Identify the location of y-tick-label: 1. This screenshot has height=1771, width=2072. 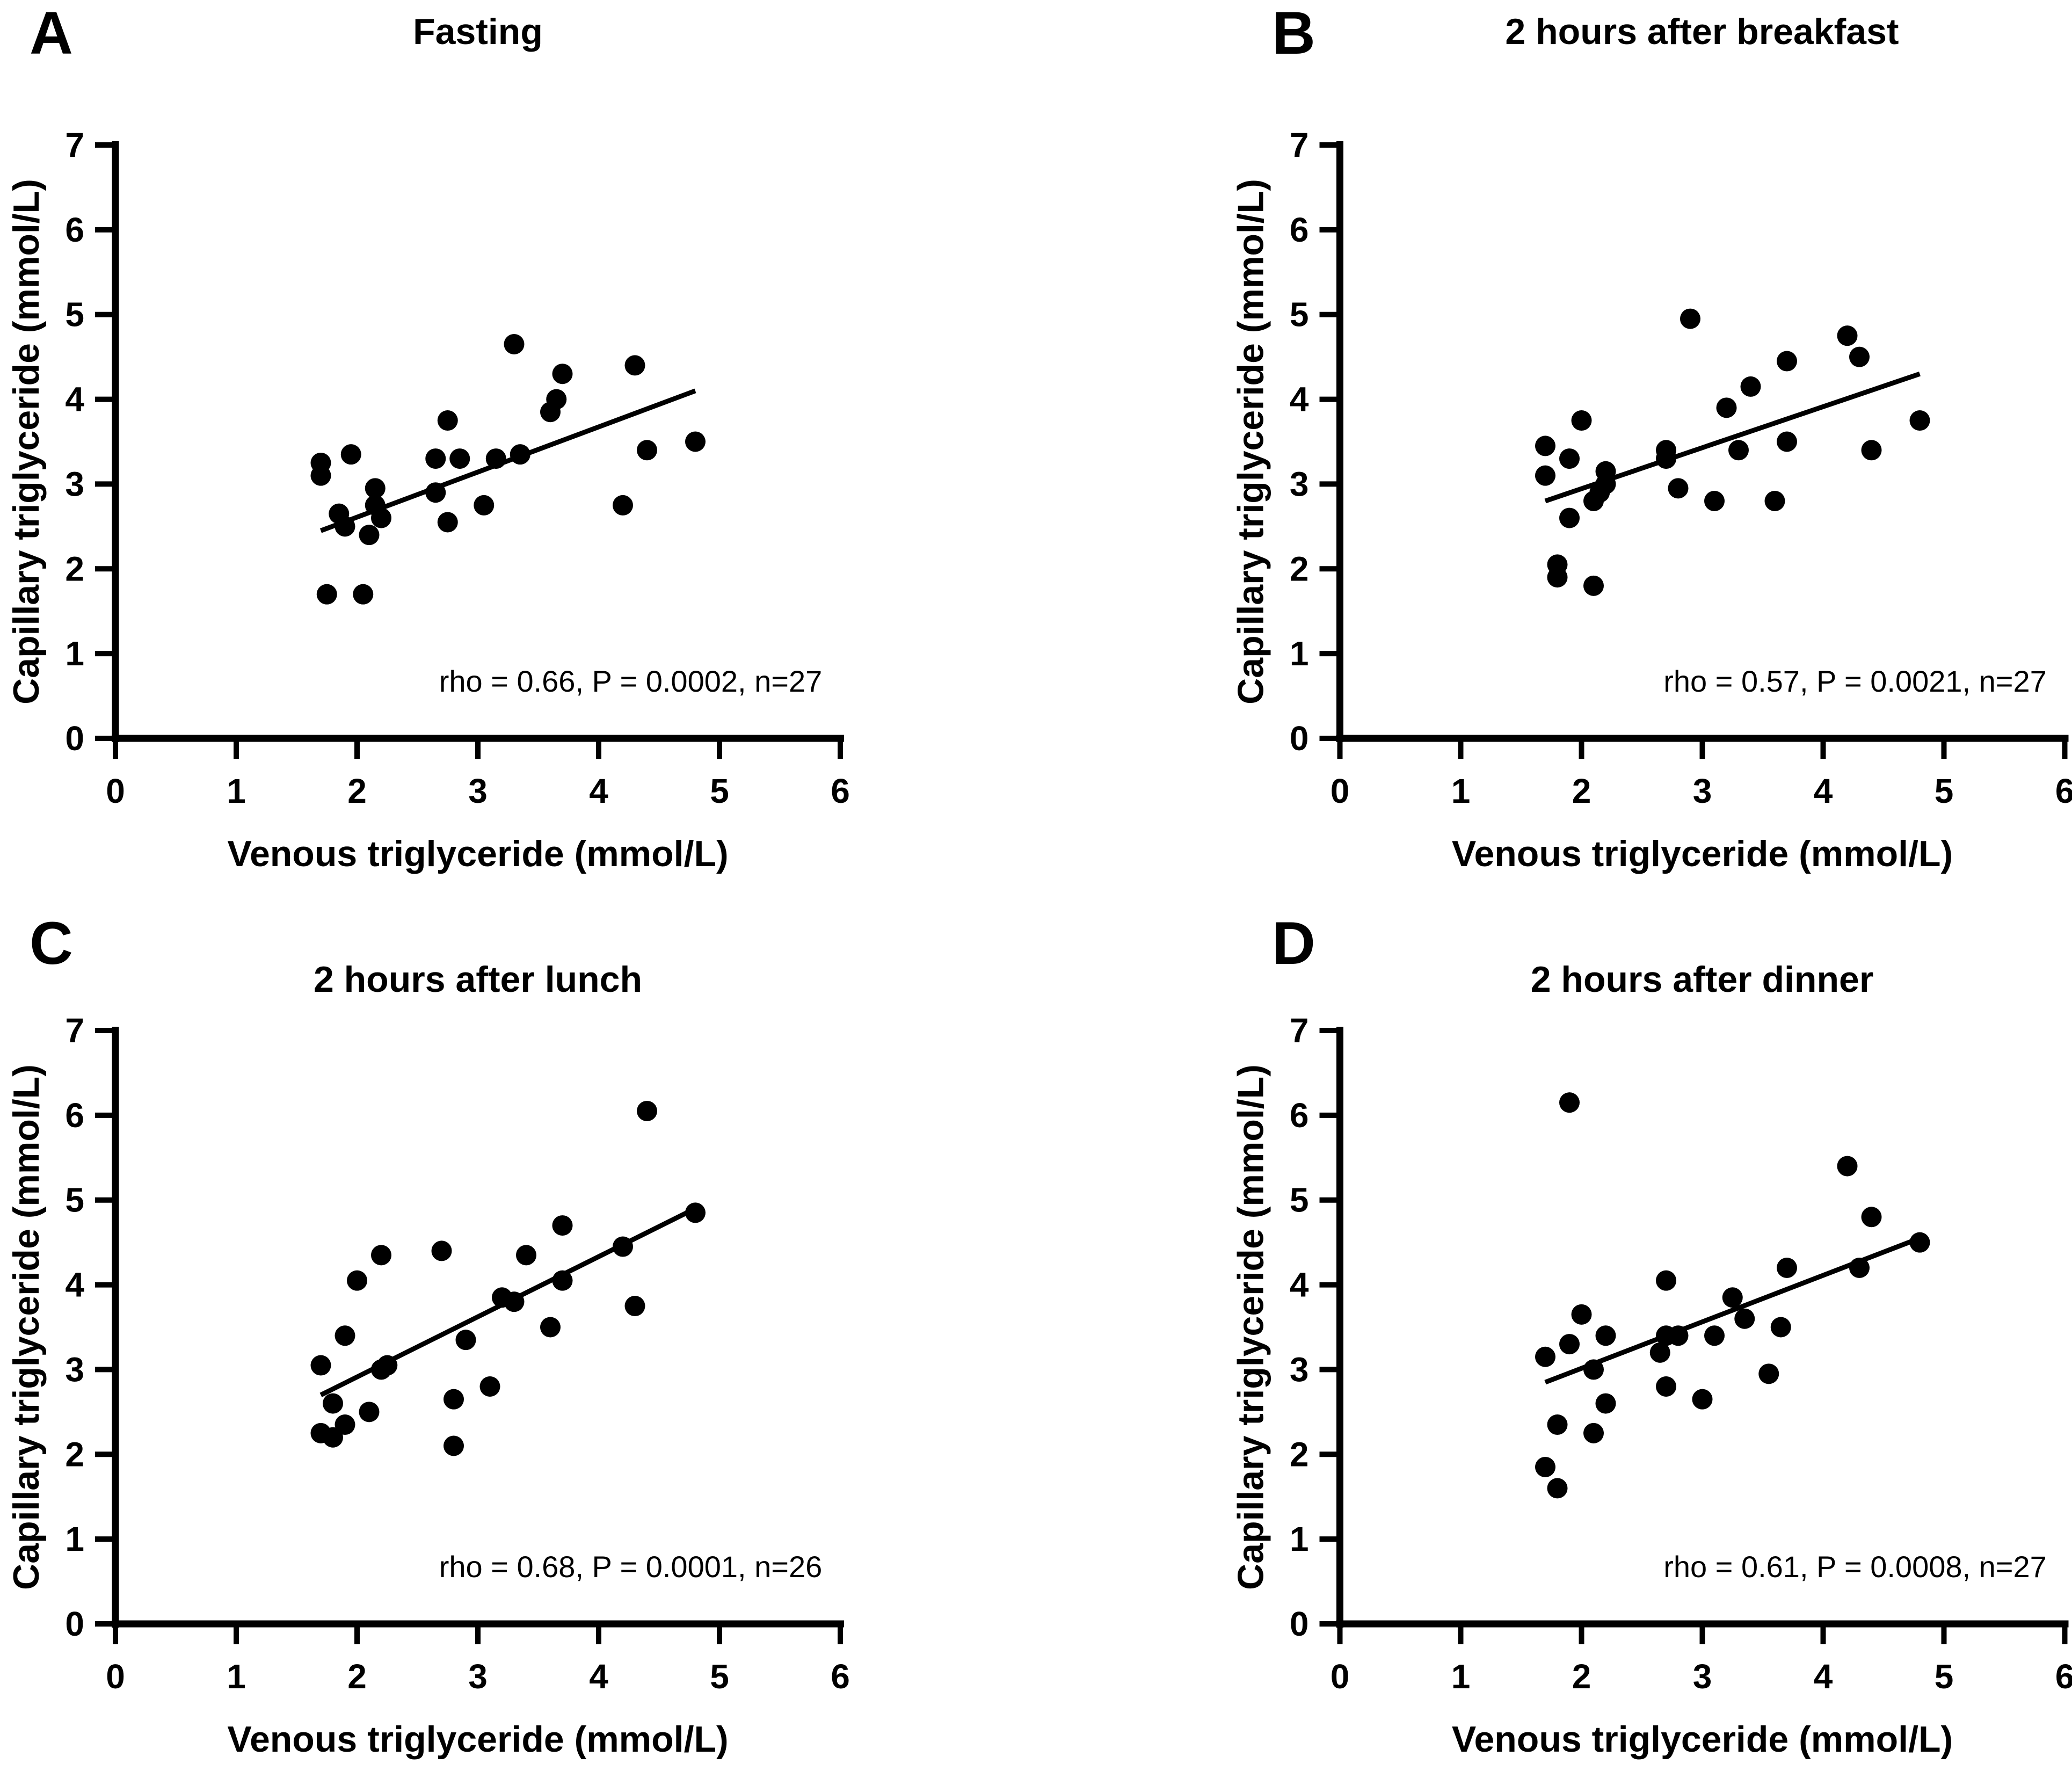
(1299, 1539).